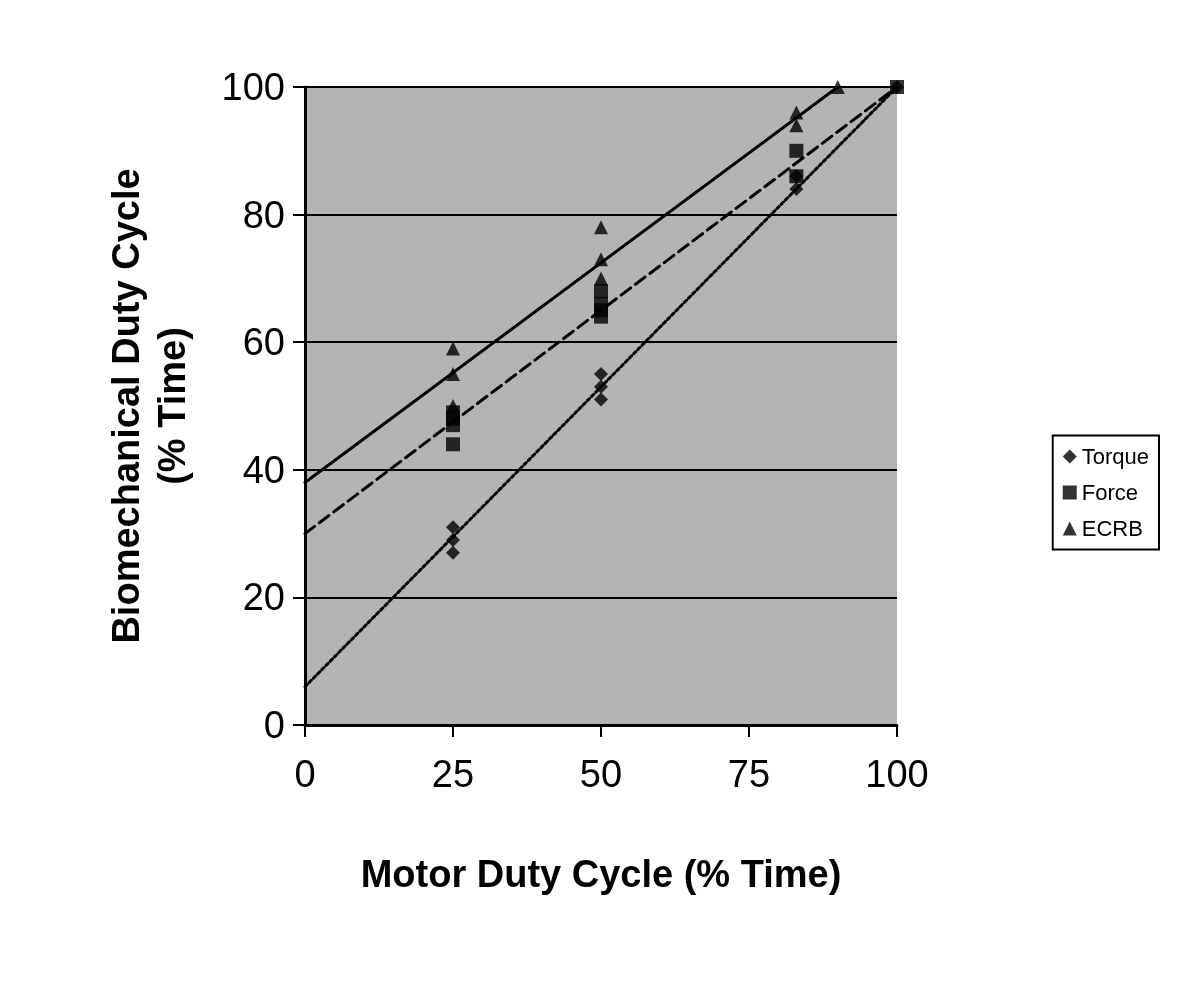  Describe the element at coordinates (453, 774) in the screenshot. I see `x-tick-label: 25` at that location.